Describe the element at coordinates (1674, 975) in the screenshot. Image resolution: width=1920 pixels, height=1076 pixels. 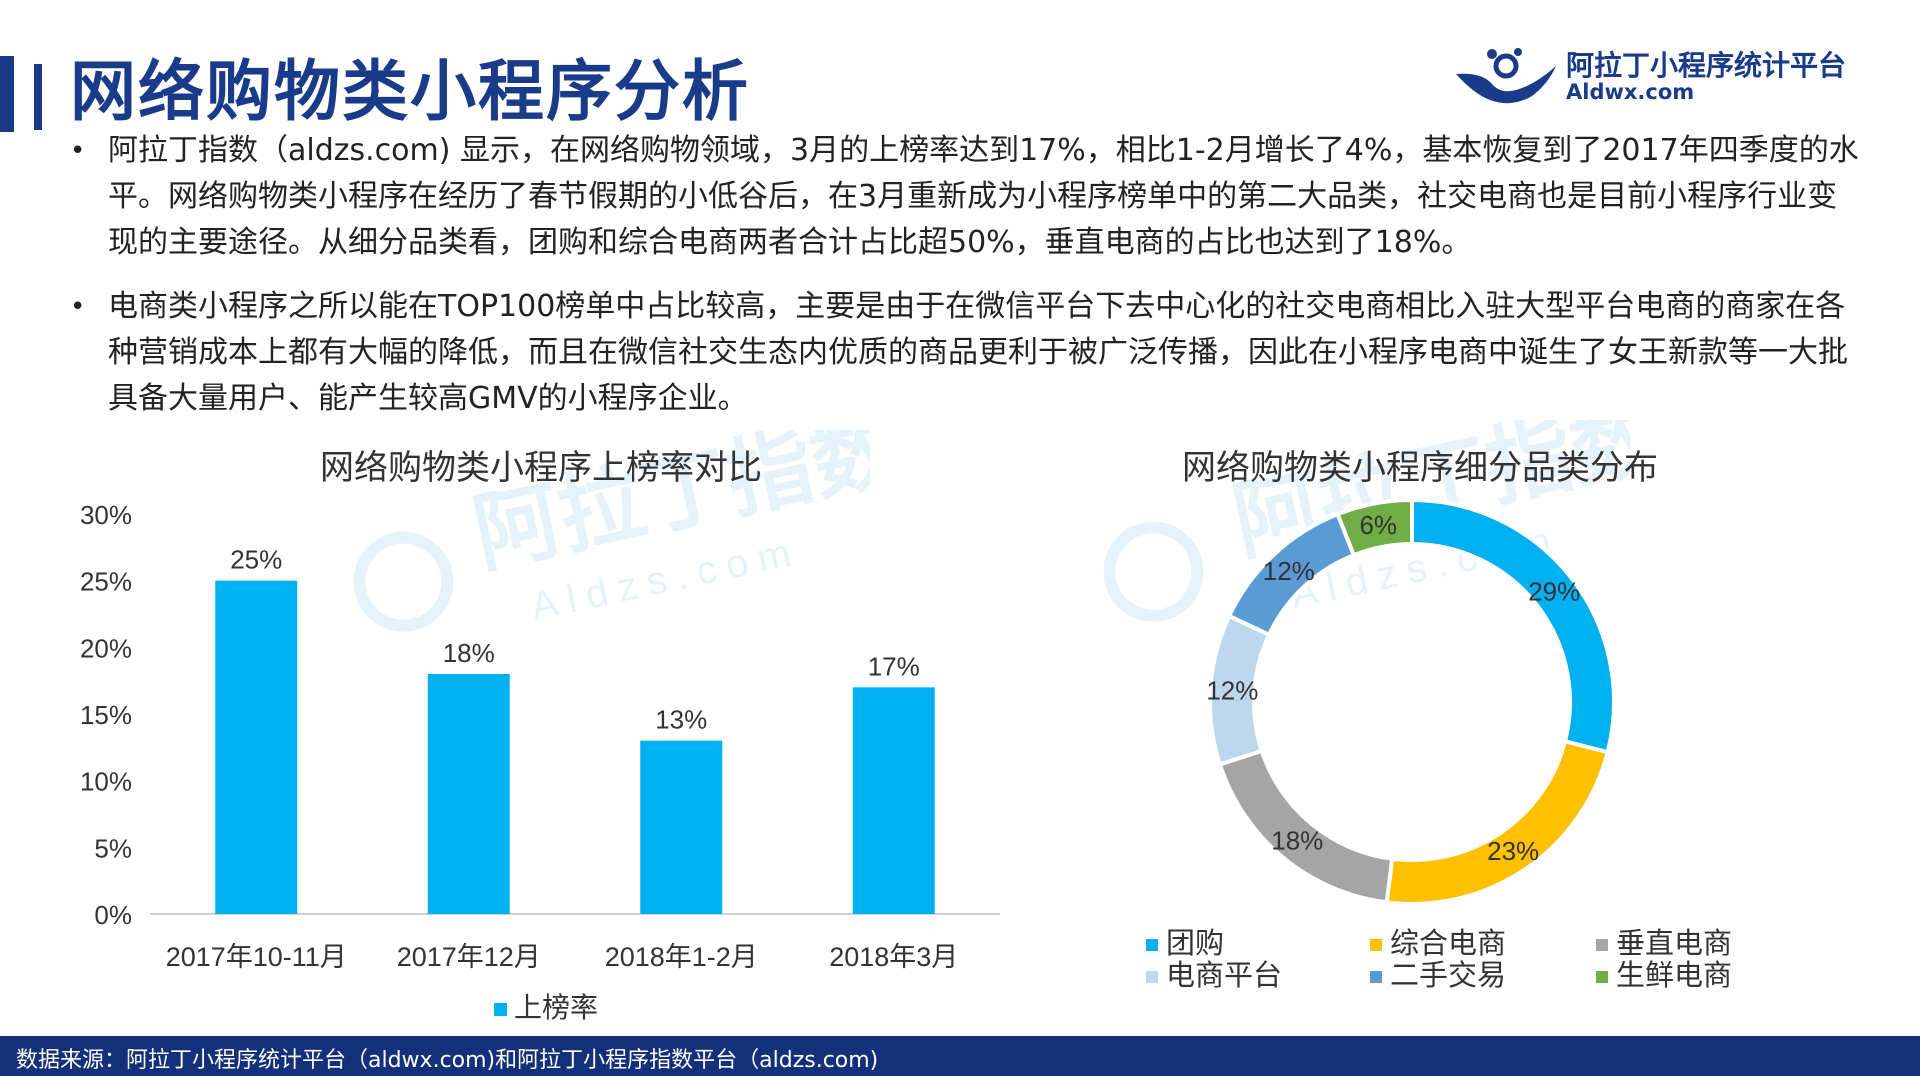
I see `legend-label: 生鲜电商` at that location.